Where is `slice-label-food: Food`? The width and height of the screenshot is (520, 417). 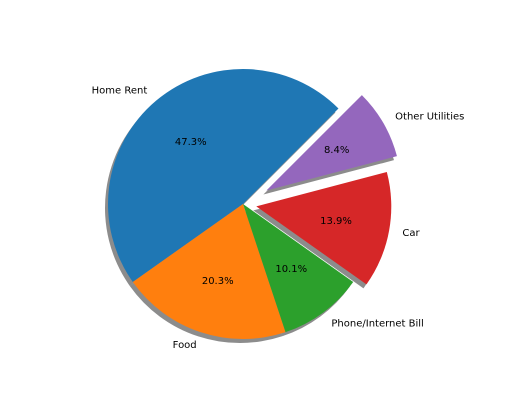
slice-label-food: Food is located at coordinates (185, 345).